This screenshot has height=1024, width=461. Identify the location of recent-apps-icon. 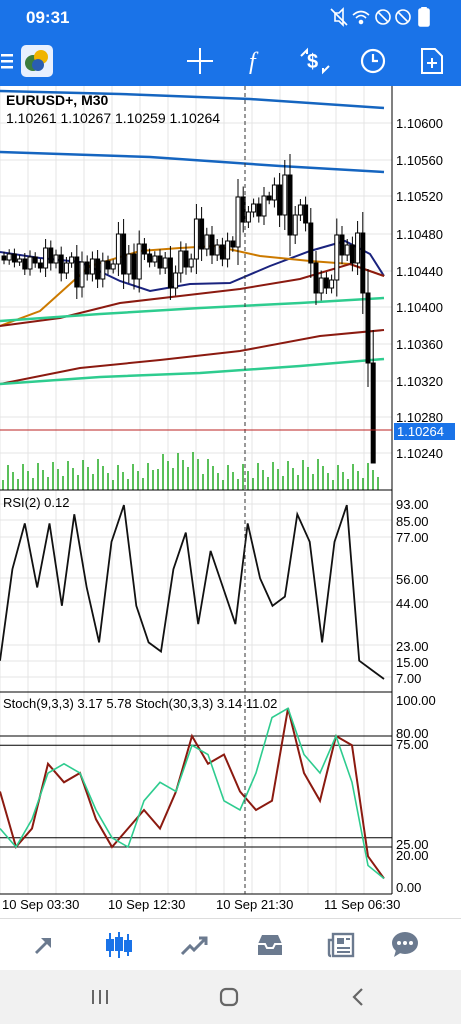
(100, 997).